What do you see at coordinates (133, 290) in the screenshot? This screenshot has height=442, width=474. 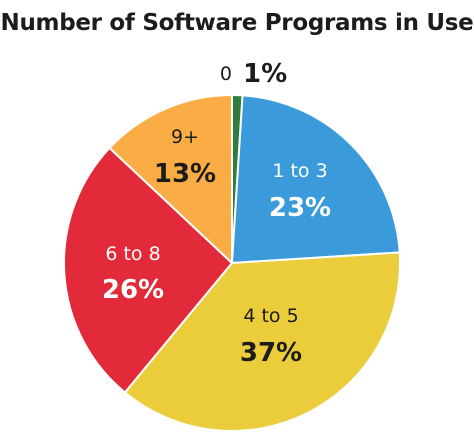 I see `slice-percent-6-to-8: 26%` at bounding box center [133, 290].